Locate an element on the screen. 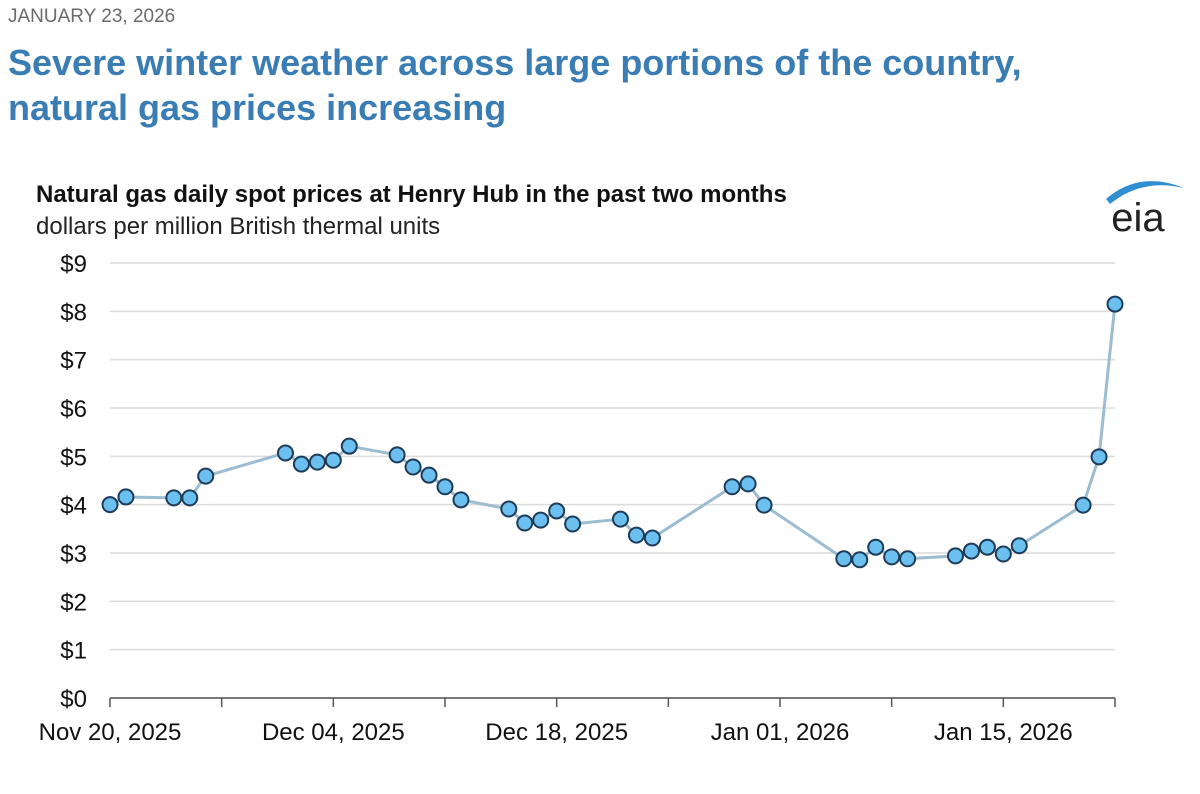  x-tick-label: Dec 04, 2025 is located at coordinates (333, 732).